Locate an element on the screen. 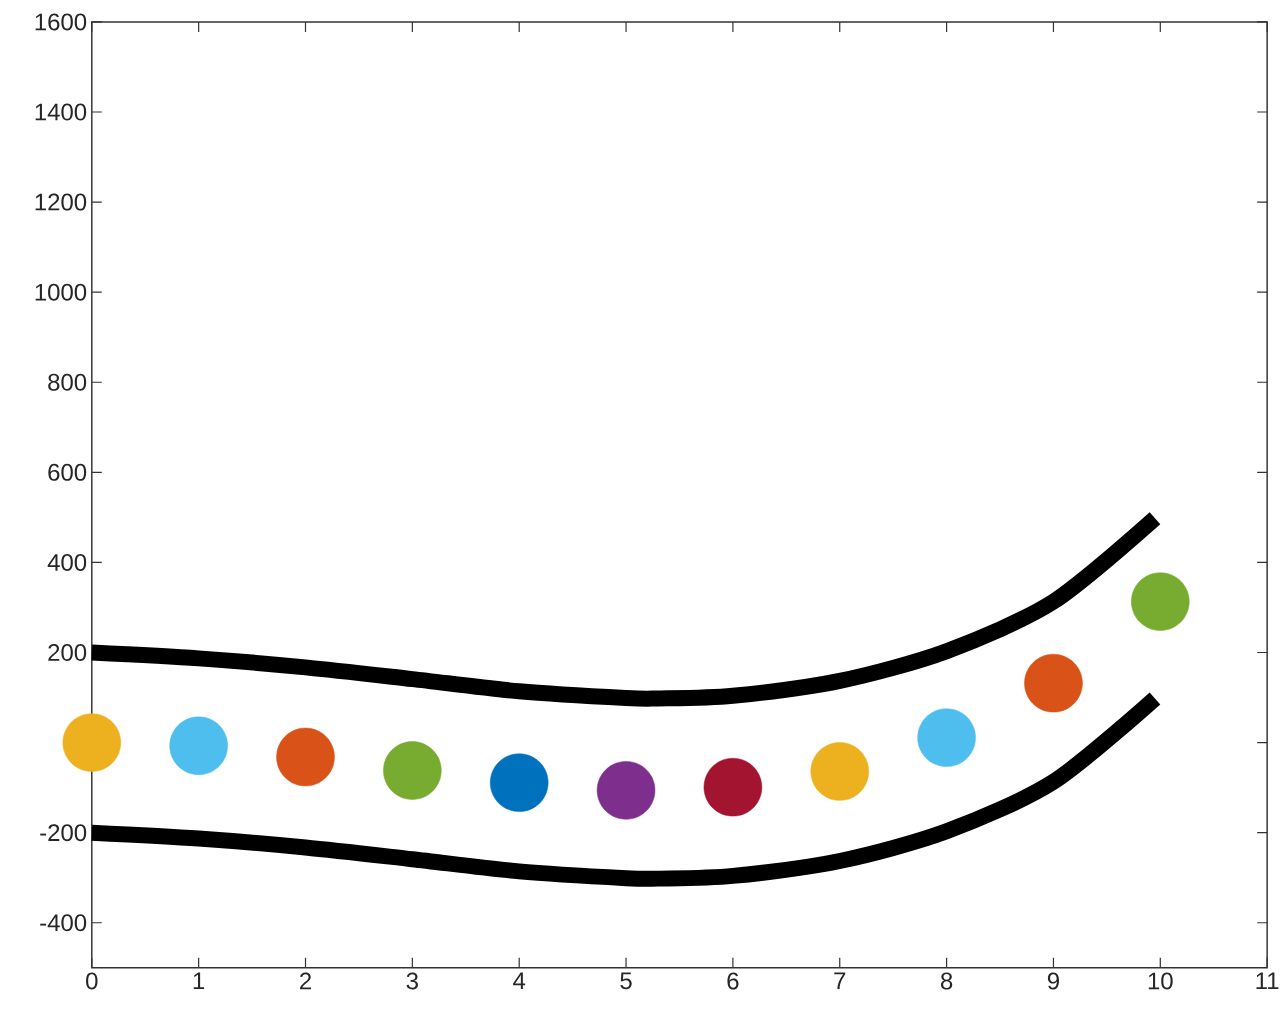 The height and width of the screenshot is (1017, 1284). x-tick-label: 11 is located at coordinates (1267, 981).